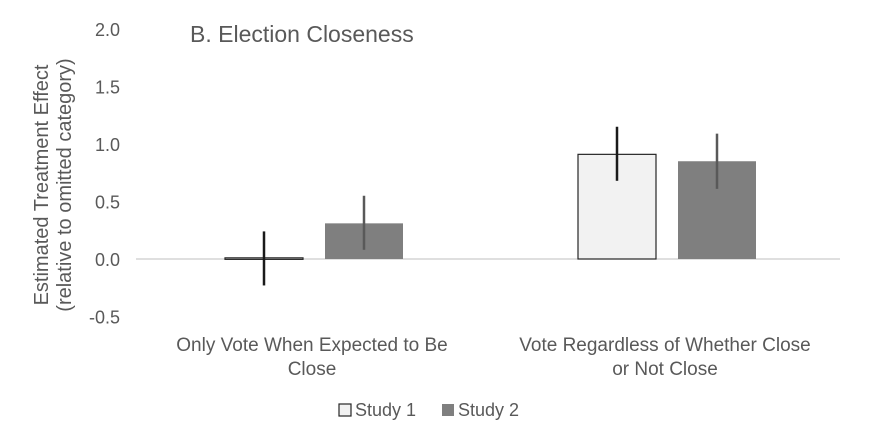  What do you see at coordinates (107, 260) in the screenshot?
I see `y-tick-label: 0.0` at bounding box center [107, 260].